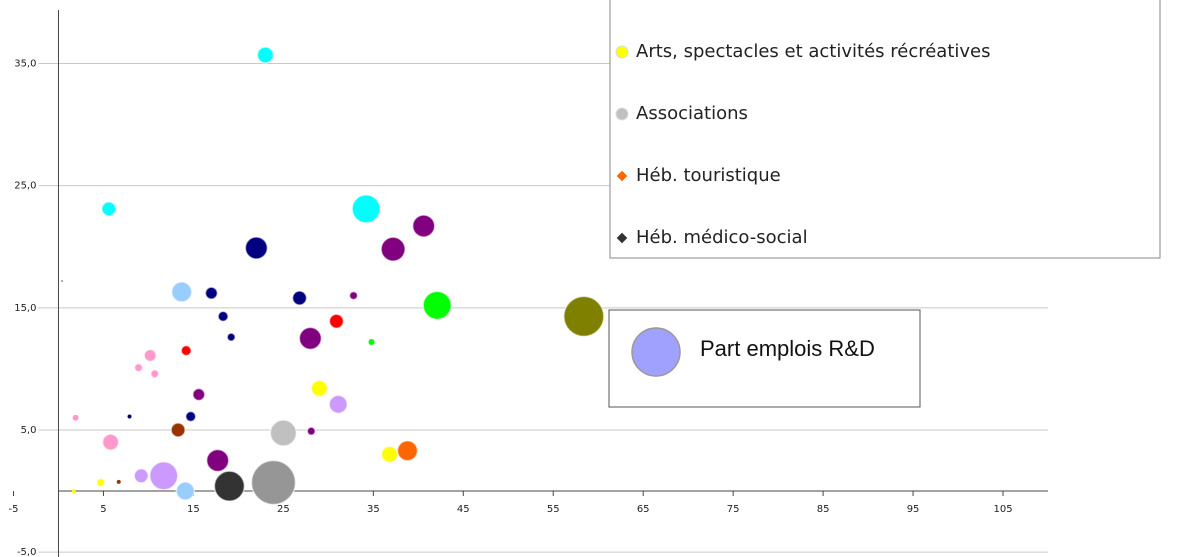 The width and height of the screenshot is (1189, 557). I want to click on x-tick-label: 5, so click(103, 509).